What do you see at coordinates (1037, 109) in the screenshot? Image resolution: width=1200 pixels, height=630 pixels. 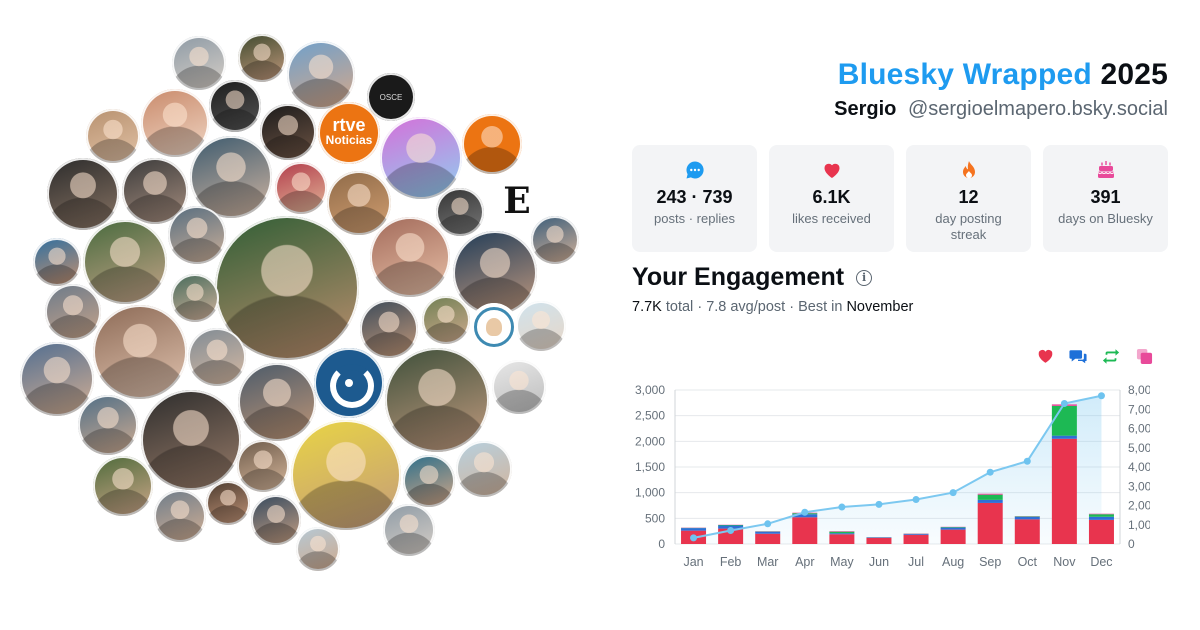 I see `user-handle: @sergioelmapero.bsky.social` at bounding box center [1037, 109].